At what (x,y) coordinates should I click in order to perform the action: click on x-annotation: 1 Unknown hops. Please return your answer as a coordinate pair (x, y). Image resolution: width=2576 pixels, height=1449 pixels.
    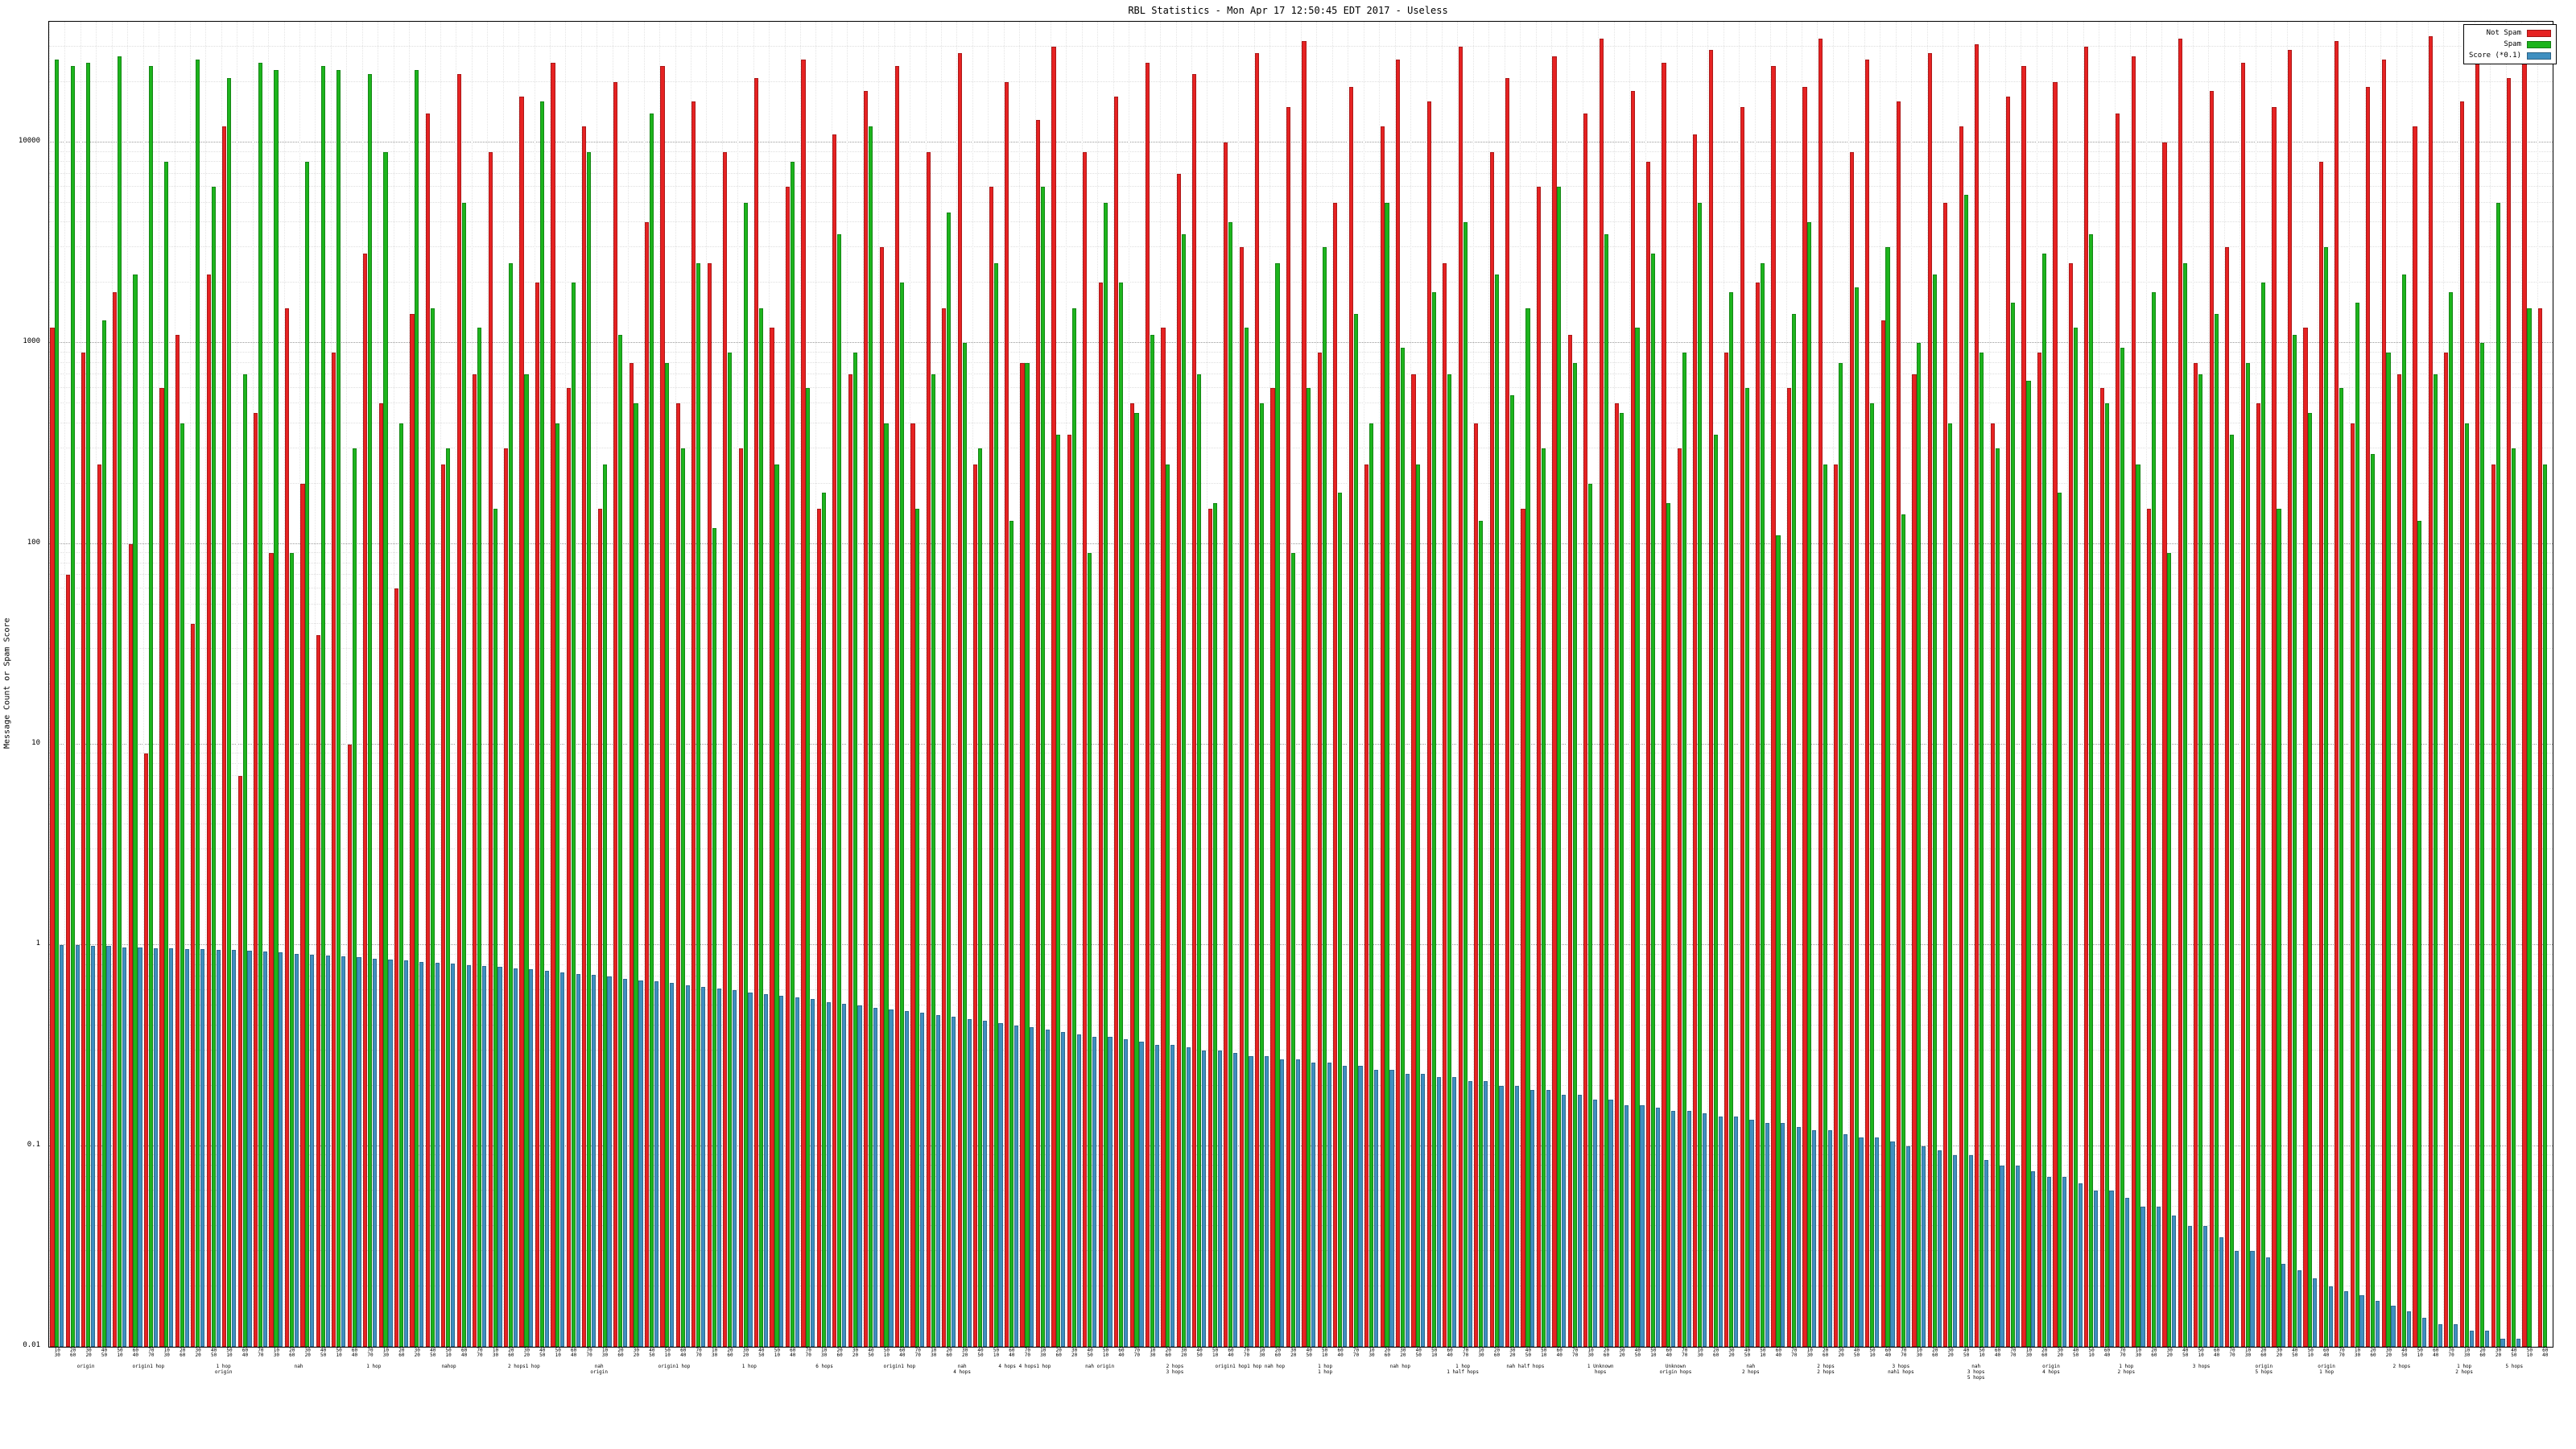
    Looking at the image, I should click on (1600, 1369).